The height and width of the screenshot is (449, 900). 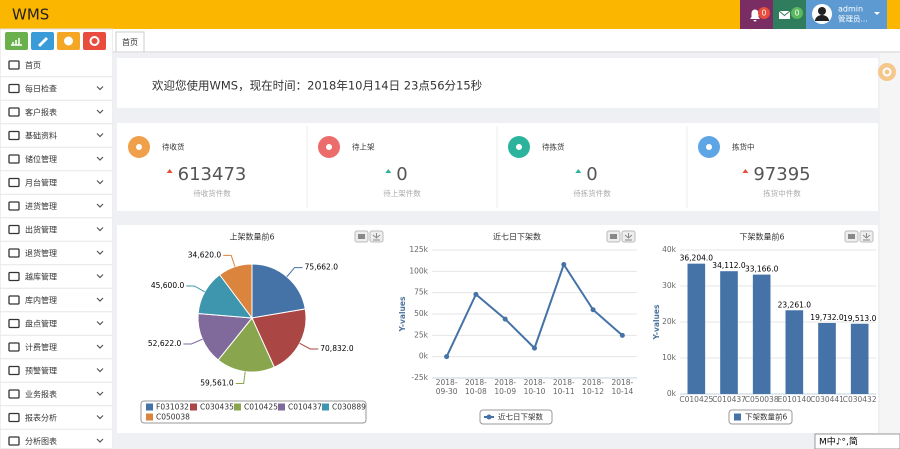 What do you see at coordinates (363, 147) in the screenshot?
I see `stat-label: 待上架` at bounding box center [363, 147].